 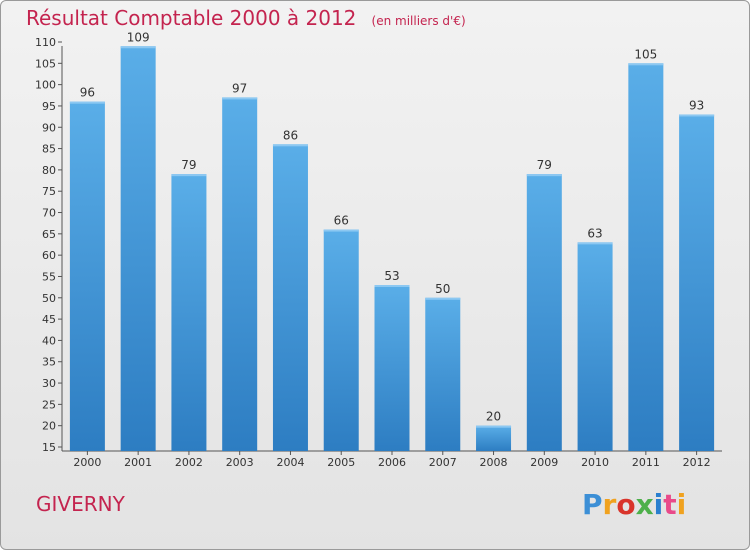 I want to click on y-tick-label: 45, so click(x=49, y=319).